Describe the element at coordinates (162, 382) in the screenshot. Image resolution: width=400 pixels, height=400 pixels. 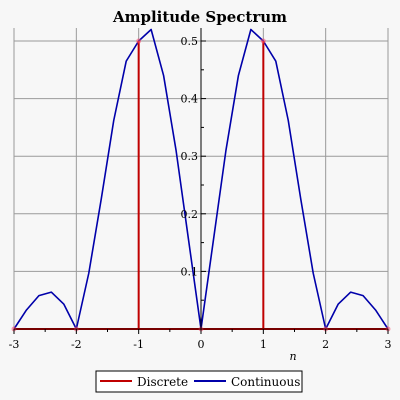
I see `legend-label-discrete: Discrete` at that location.